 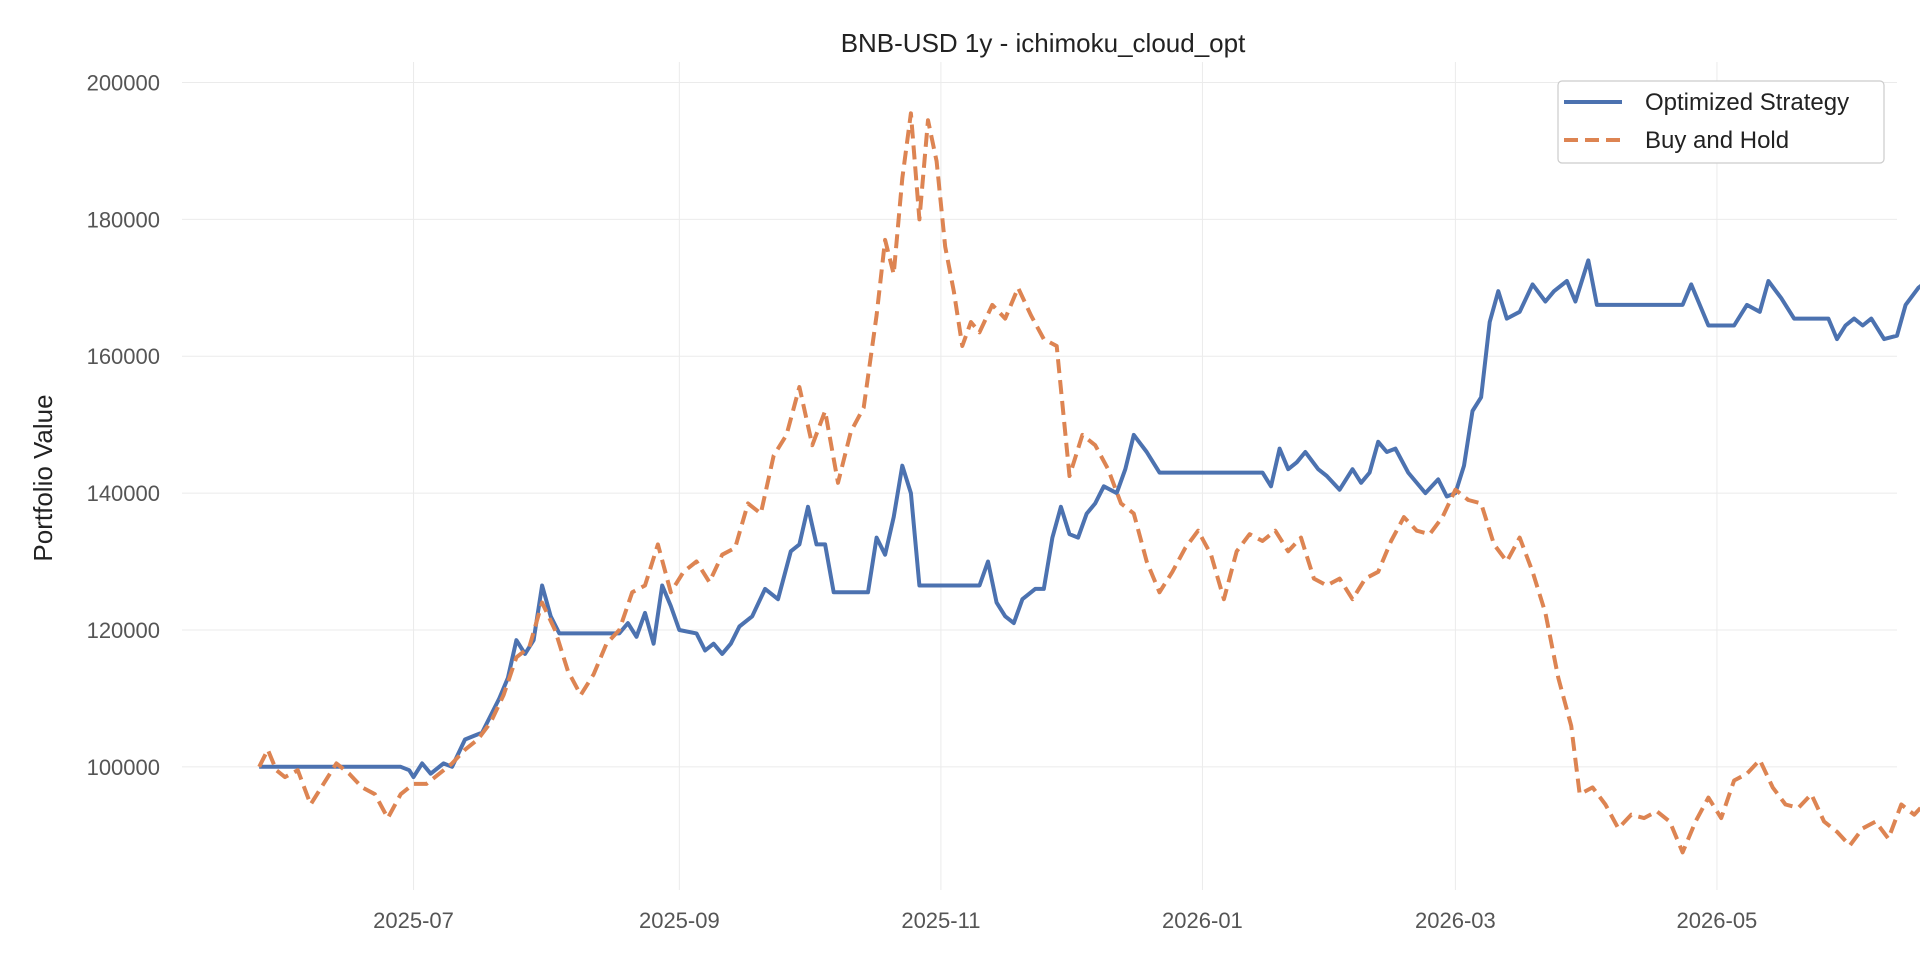 I want to click on y-tick-label: 120000, so click(x=123, y=630).